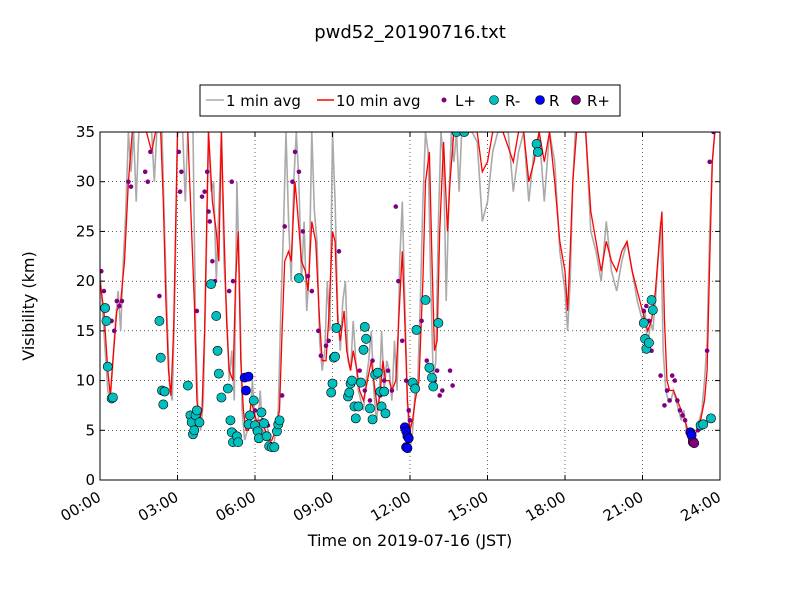  What do you see at coordinates (623, 506) in the screenshot?
I see `x-tick-label: 21:00` at bounding box center [623, 506].